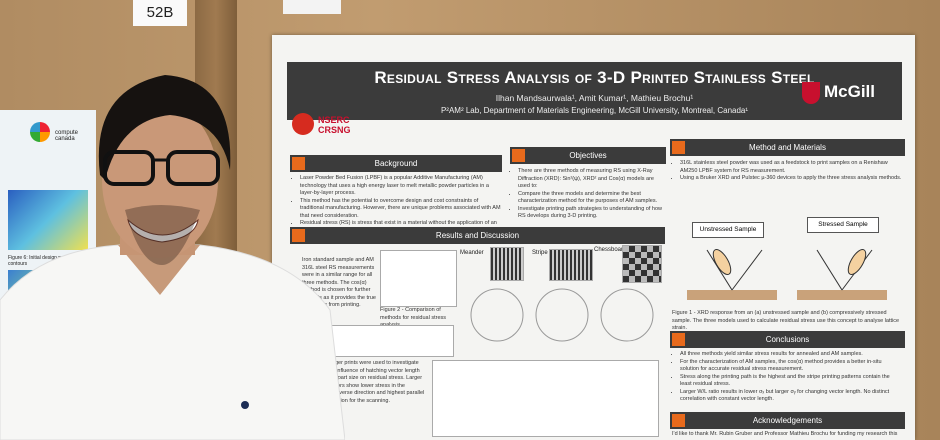  Describe the element at coordinates (312, 7) in the screenshot. I see `paper-note` at that location.